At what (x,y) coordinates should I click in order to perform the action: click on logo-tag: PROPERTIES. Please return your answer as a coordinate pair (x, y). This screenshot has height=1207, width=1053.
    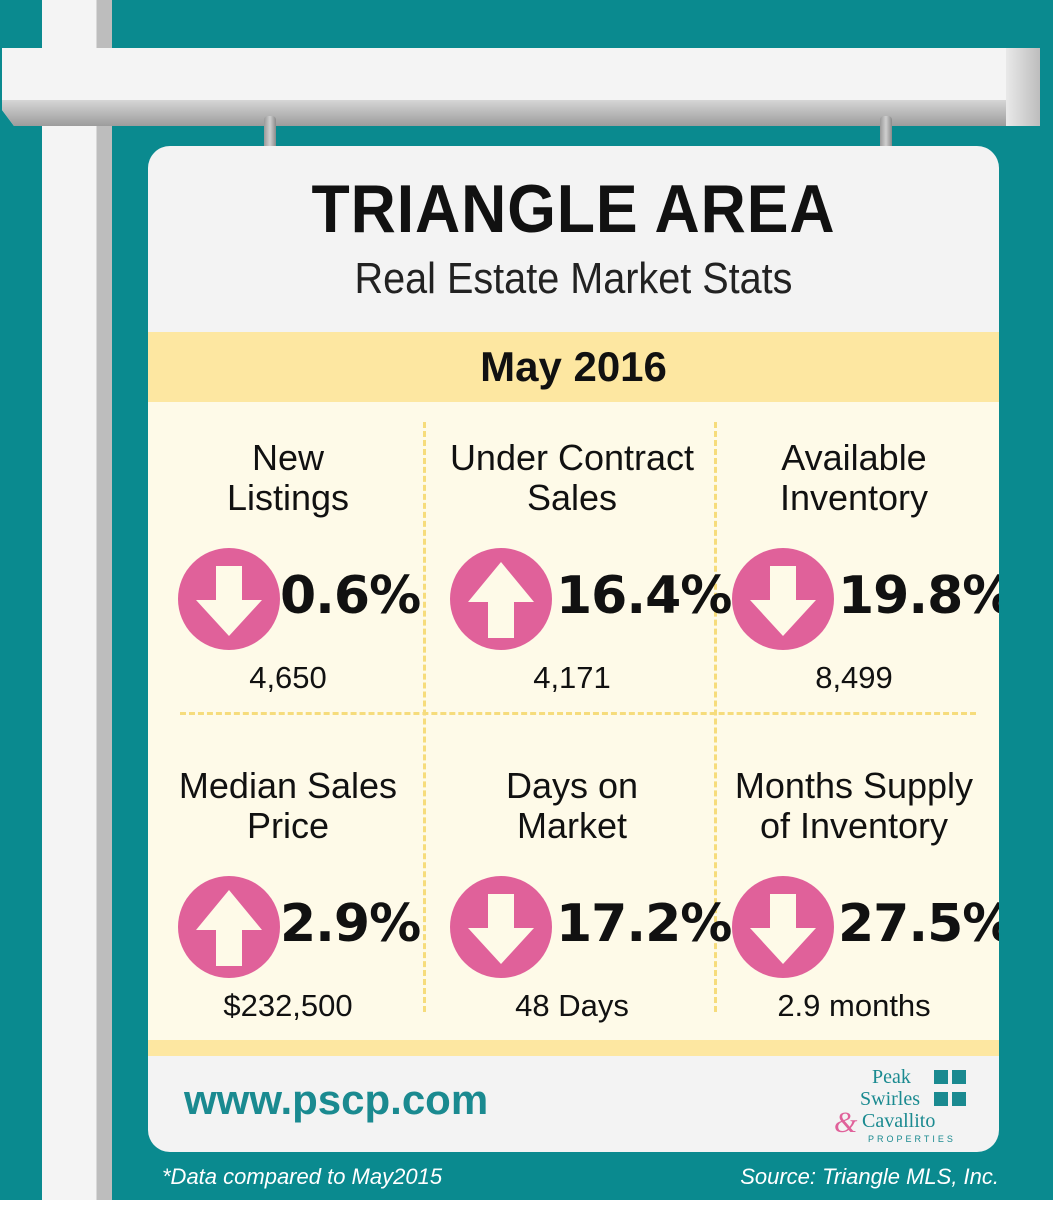
    Looking at the image, I should click on (912, 1139).